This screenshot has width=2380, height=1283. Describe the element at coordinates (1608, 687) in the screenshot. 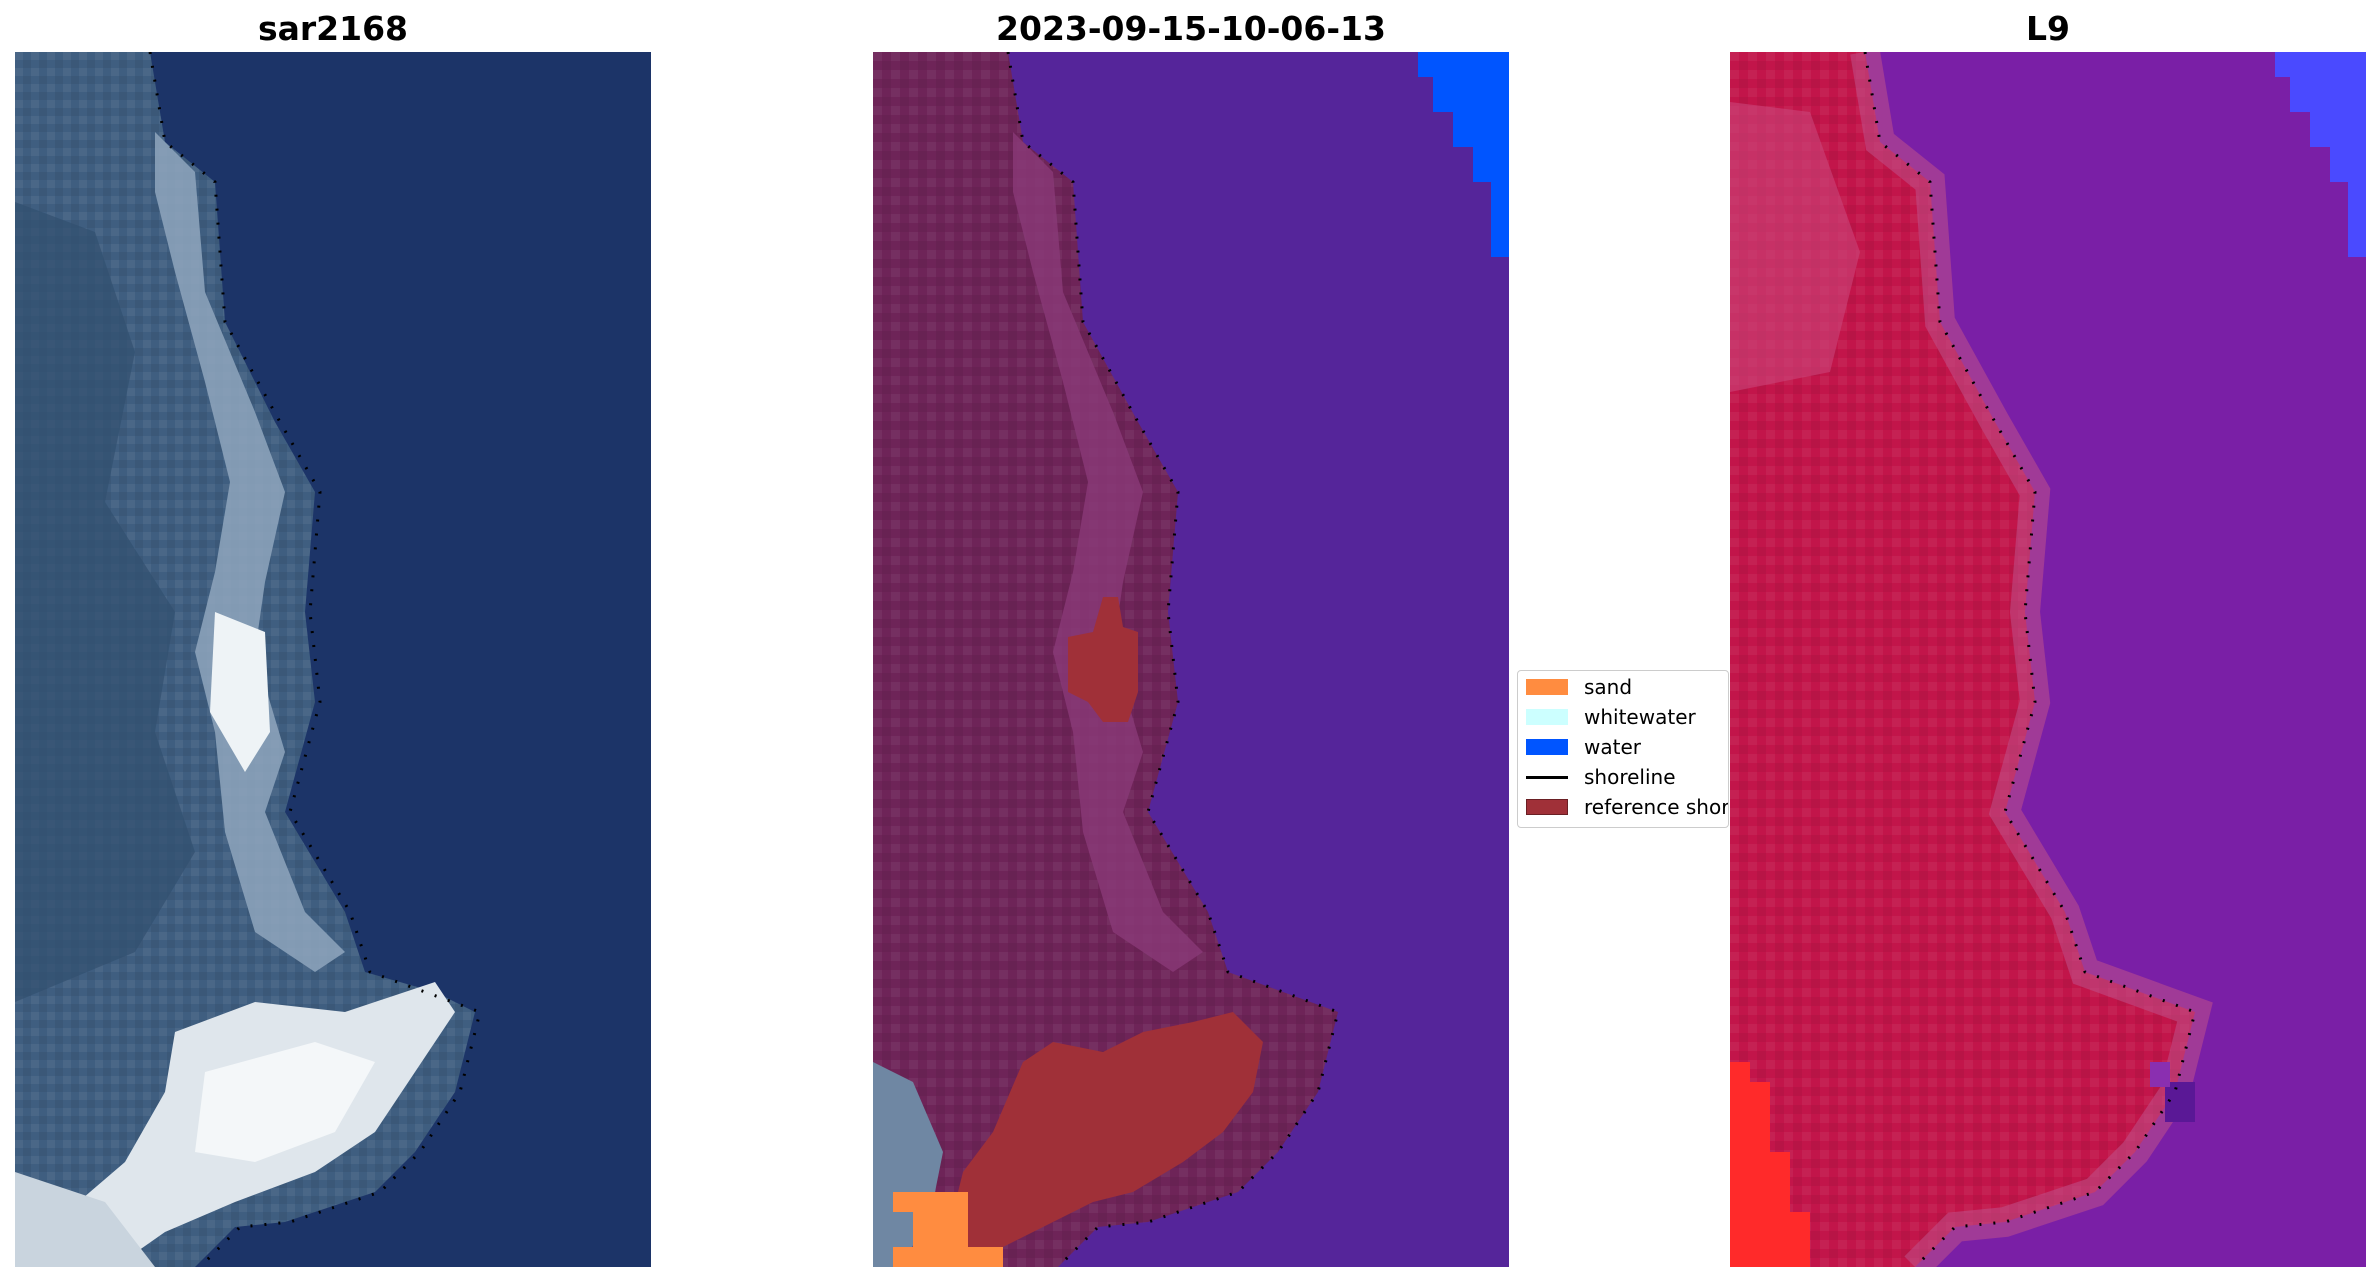

I see `legend-label: sand` at that location.